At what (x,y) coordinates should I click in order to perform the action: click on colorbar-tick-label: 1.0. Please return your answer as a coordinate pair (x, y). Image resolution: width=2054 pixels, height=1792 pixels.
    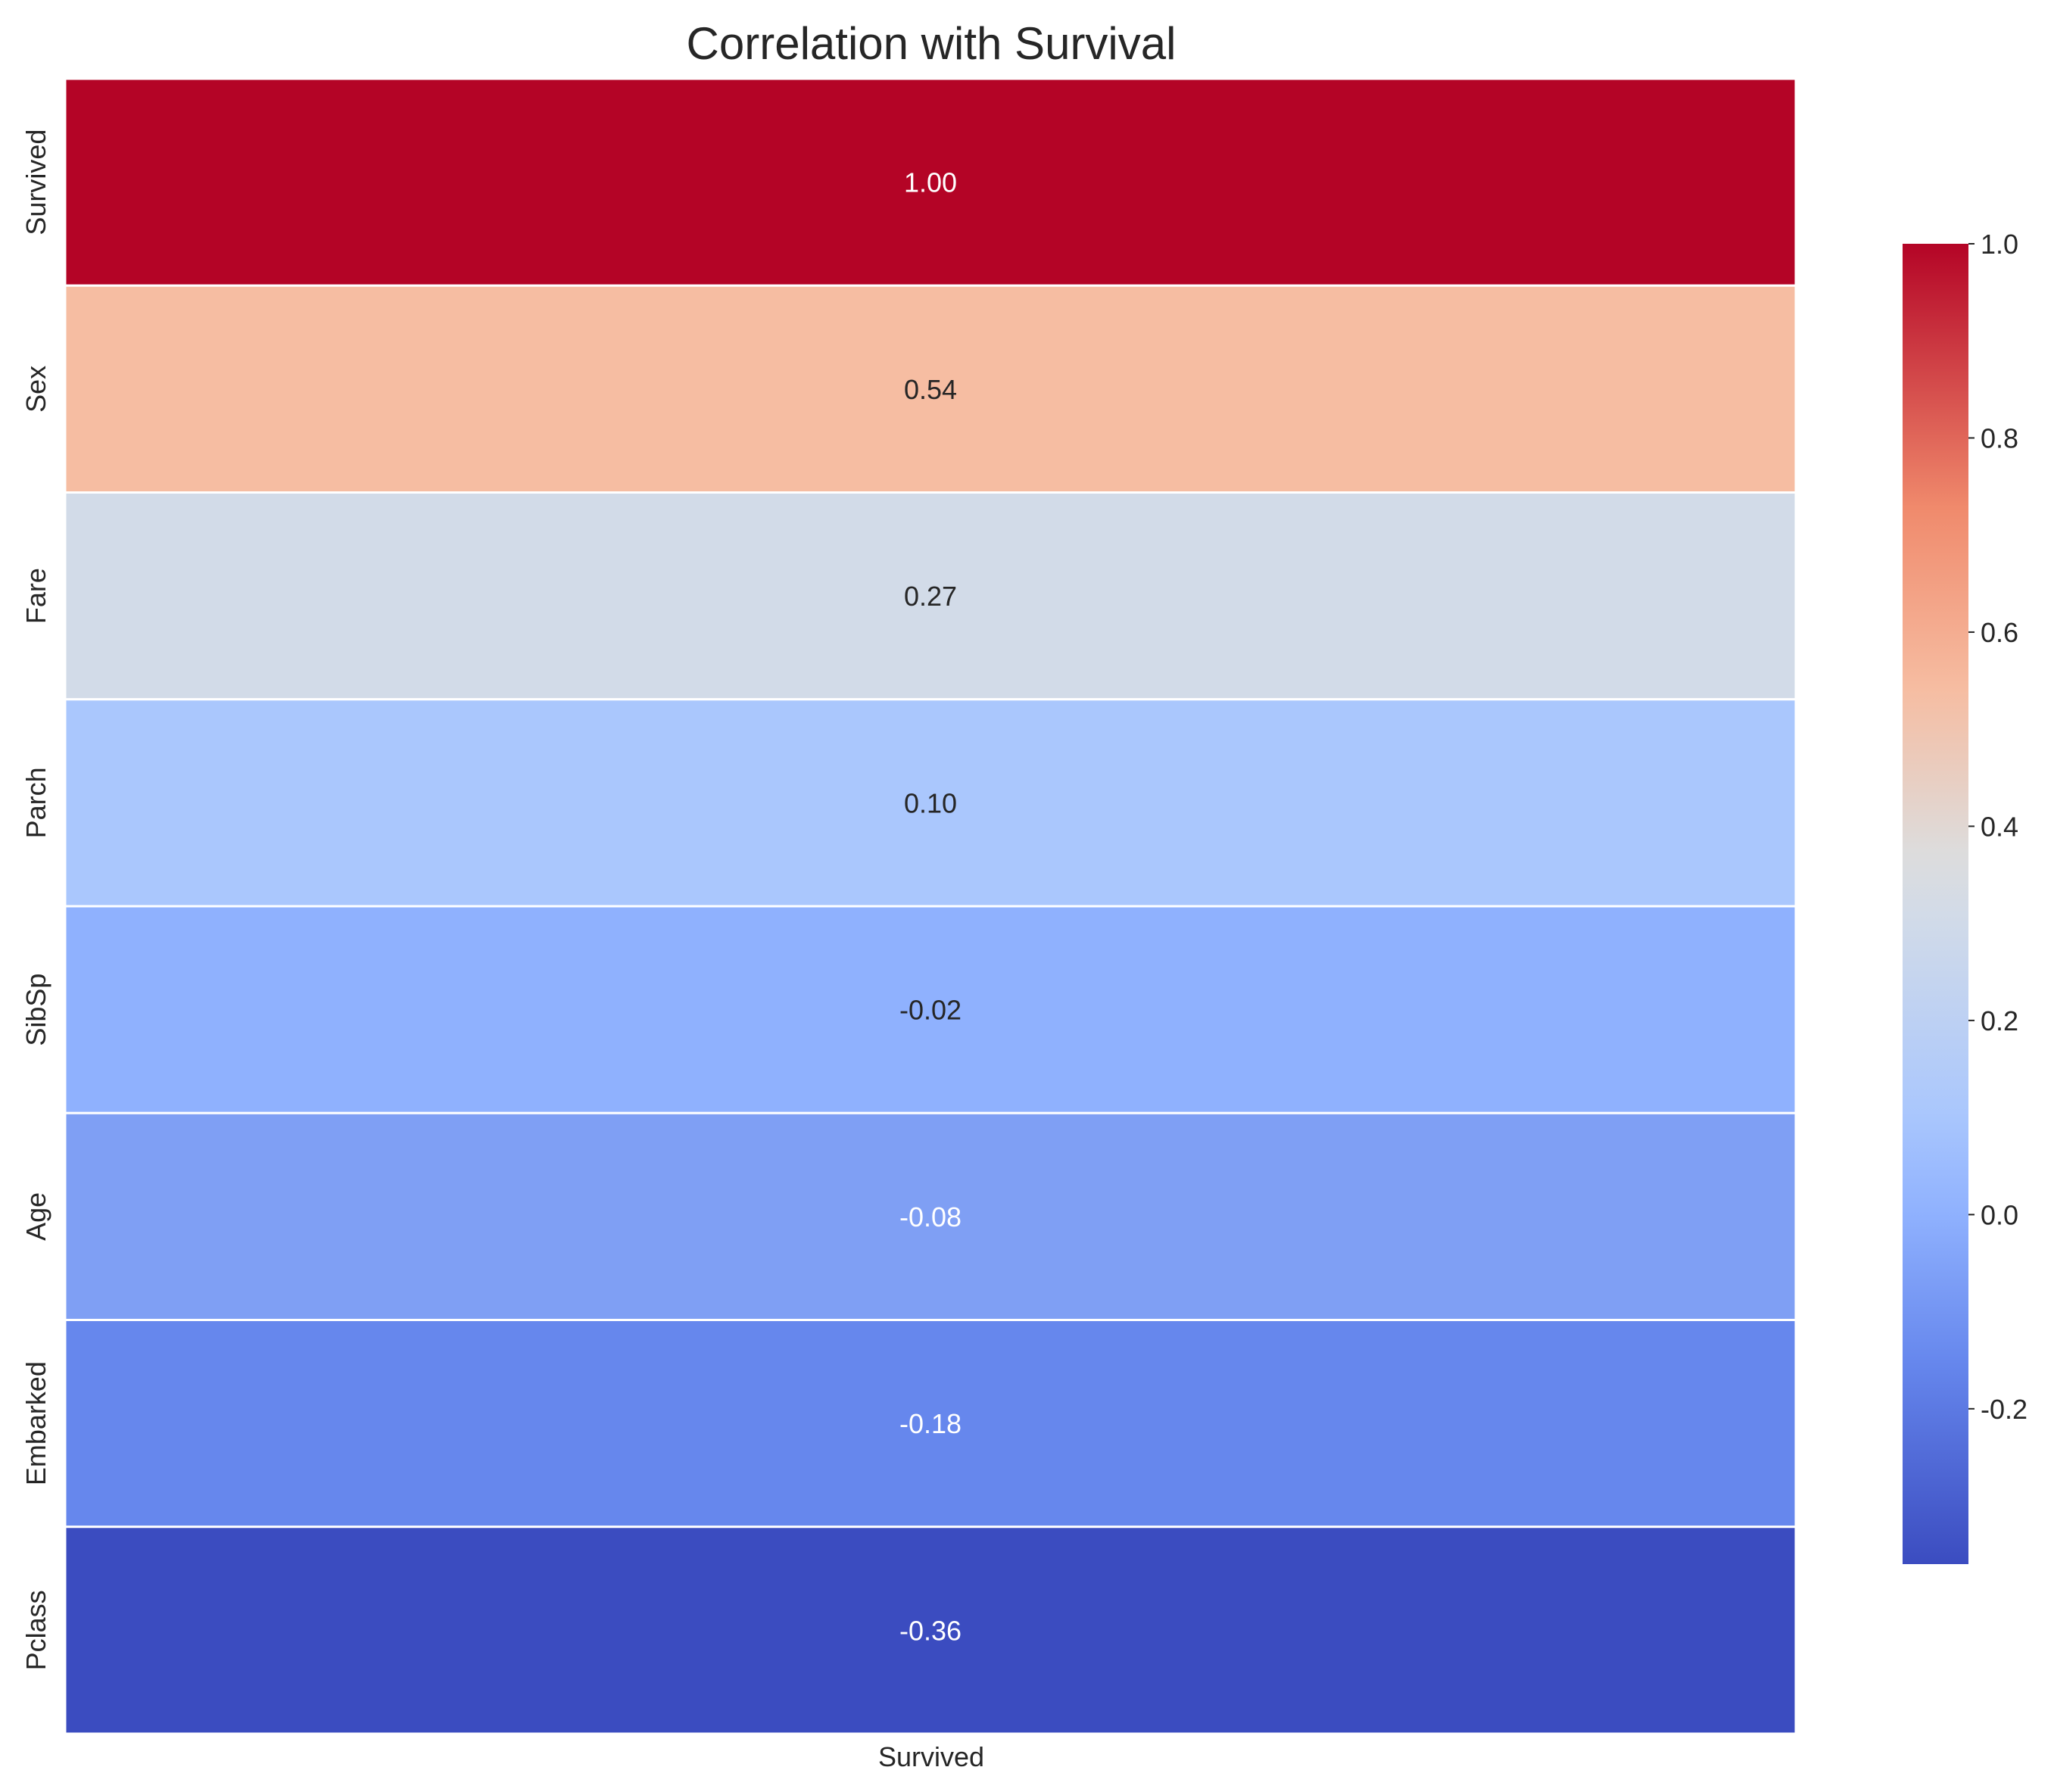
    Looking at the image, I should click on (2000, 245).